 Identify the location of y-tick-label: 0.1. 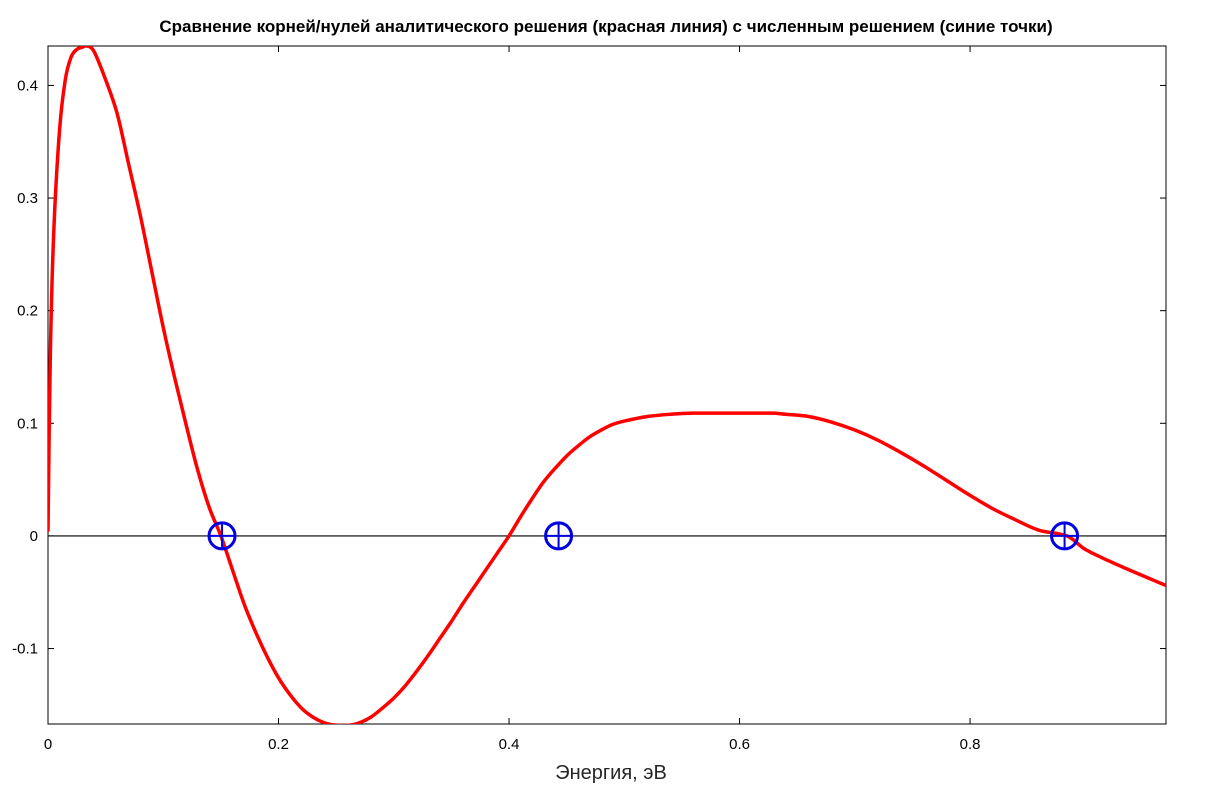
(27, 423).